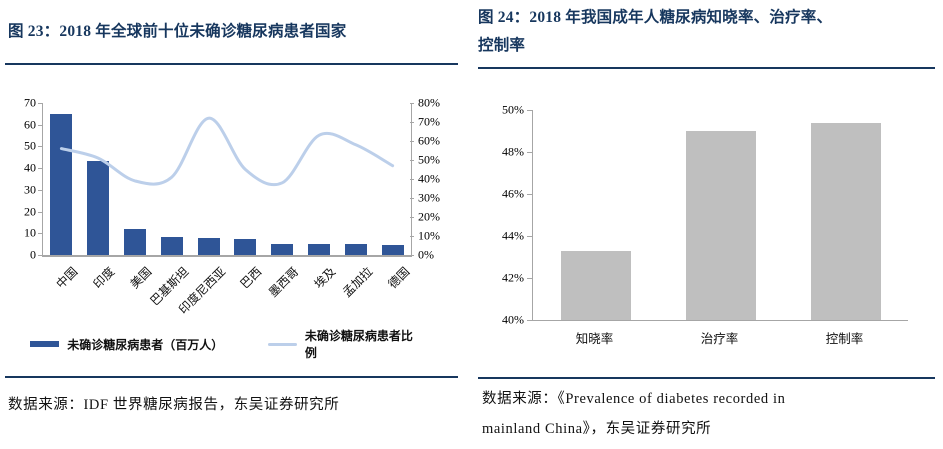  What do you see at coordinates (30, 124) in the screenshot?
I see `left-axis-tick-label: 60` at bounding box center [30, 124].